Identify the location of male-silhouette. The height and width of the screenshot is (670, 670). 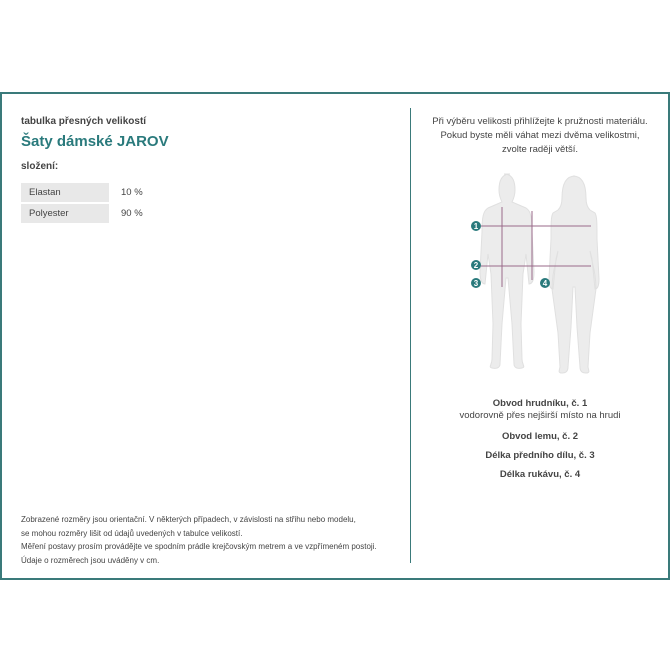
(507, 271).